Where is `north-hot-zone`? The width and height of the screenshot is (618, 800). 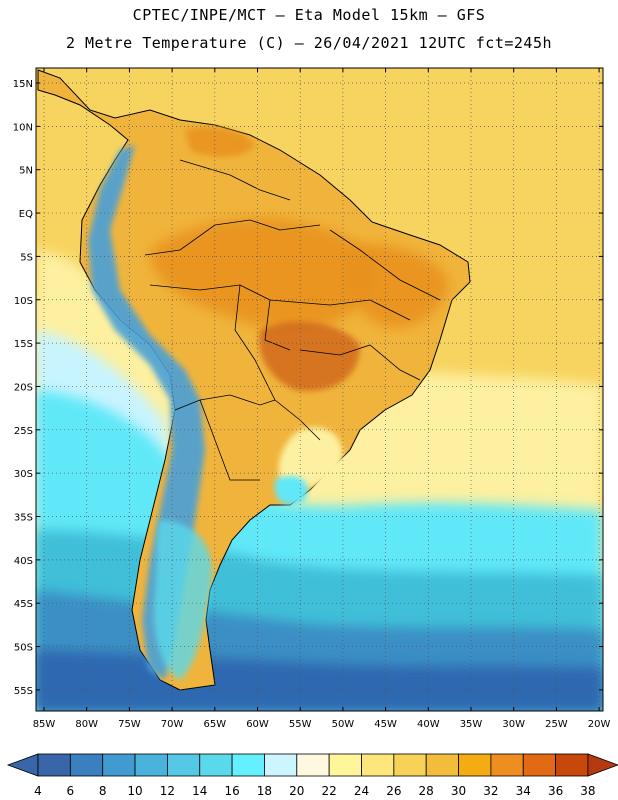 north-hot-zone is located at coordinates (220, 141).